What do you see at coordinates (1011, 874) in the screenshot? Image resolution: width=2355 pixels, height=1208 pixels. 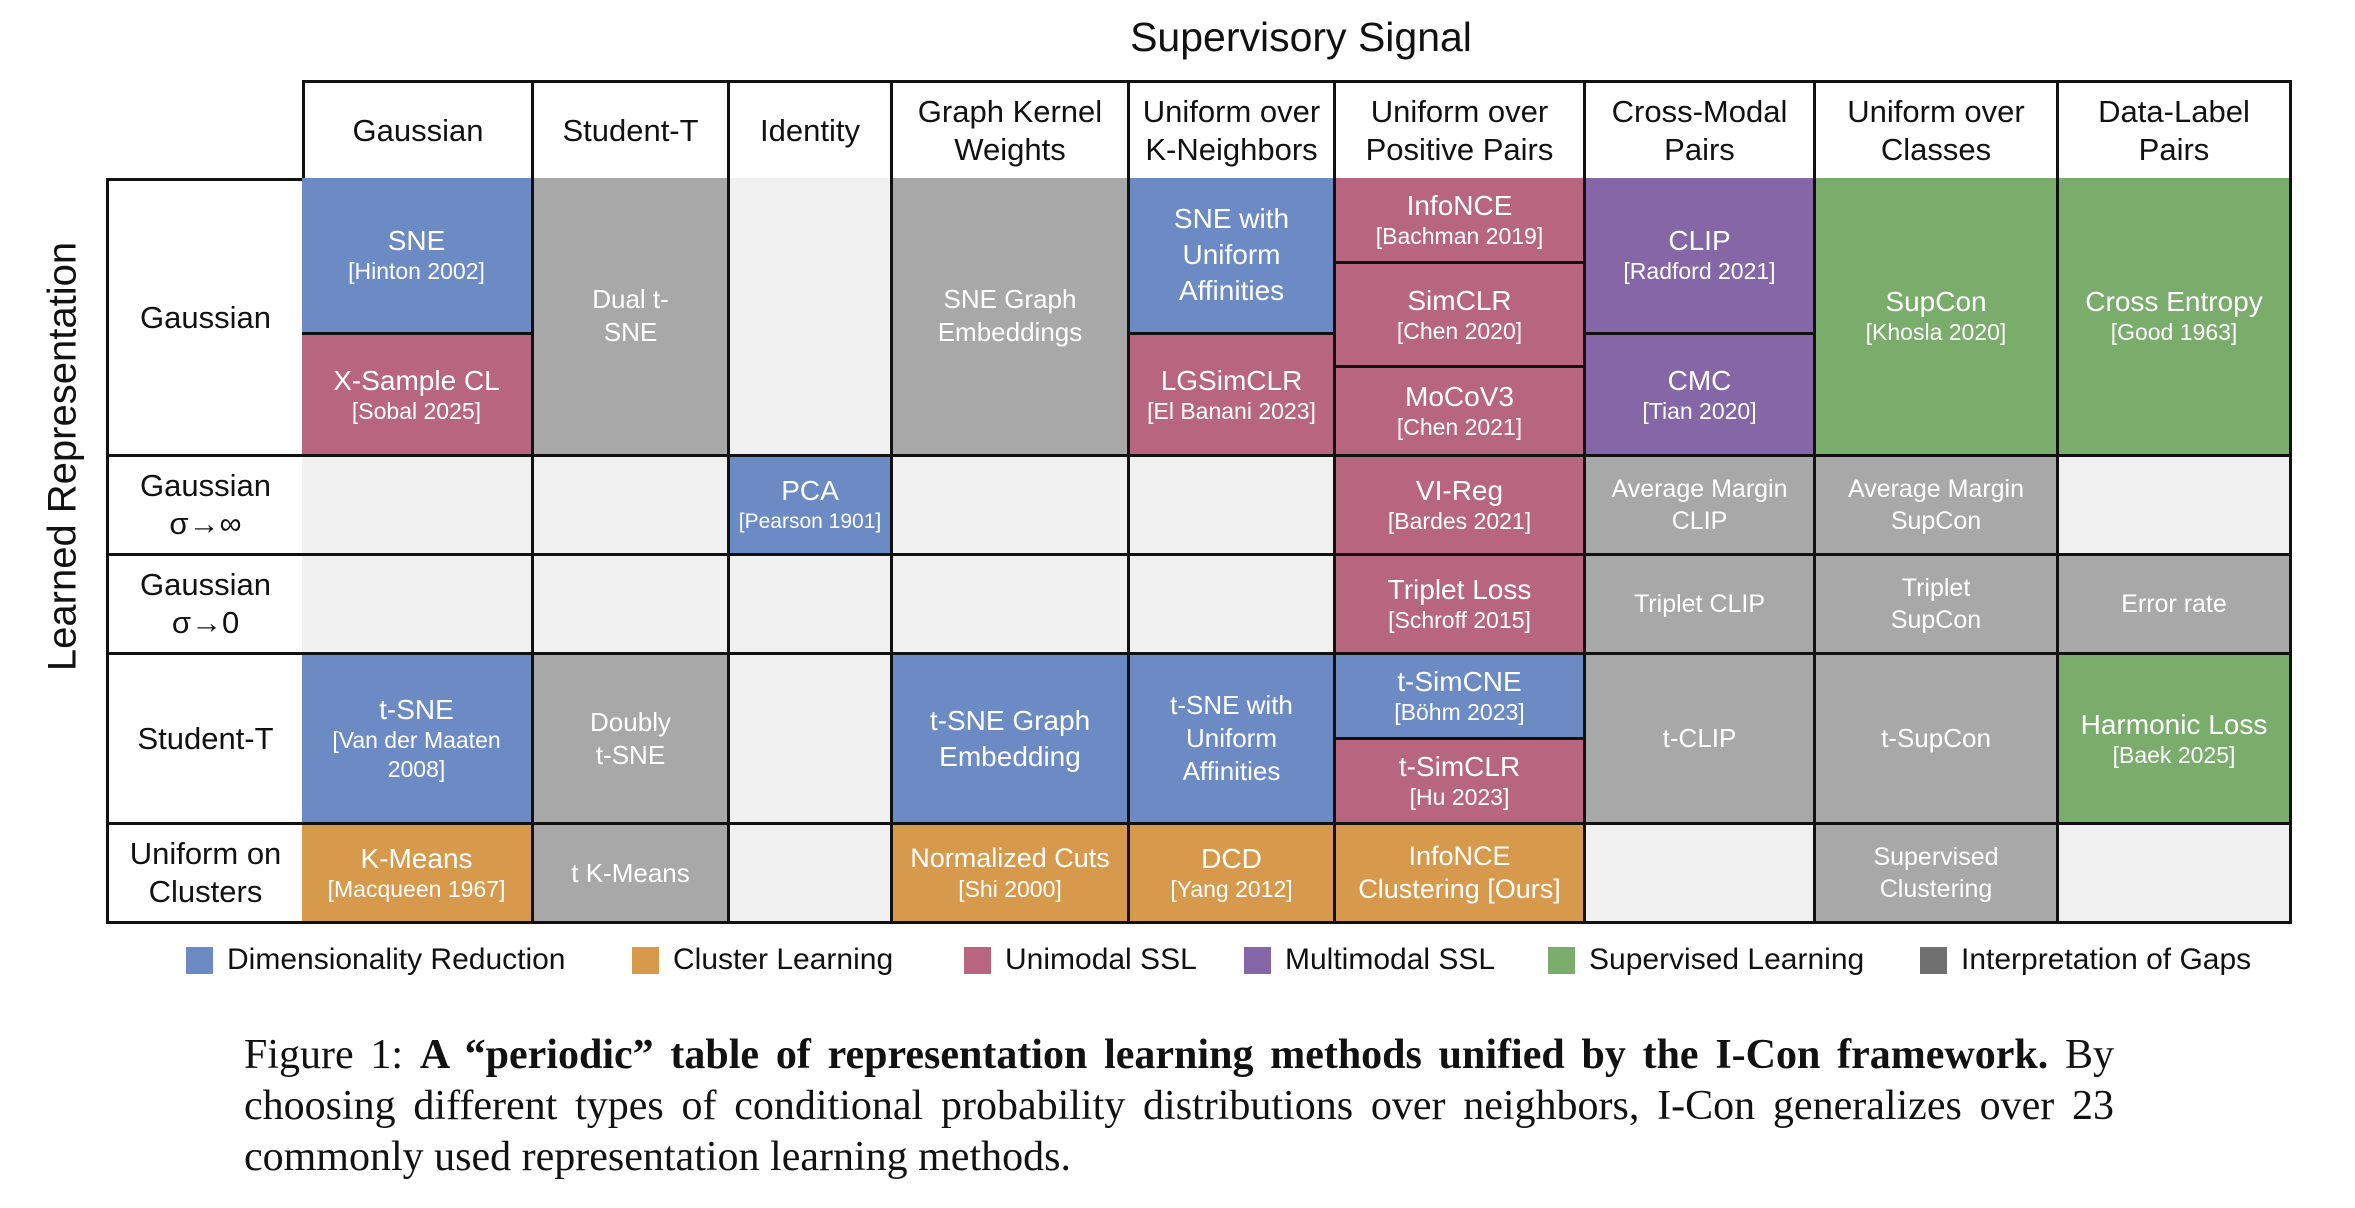 I see `cell-normalized-cuts: Normalized Cuts [Shi 2000]` at bounding box center [1011, 874].